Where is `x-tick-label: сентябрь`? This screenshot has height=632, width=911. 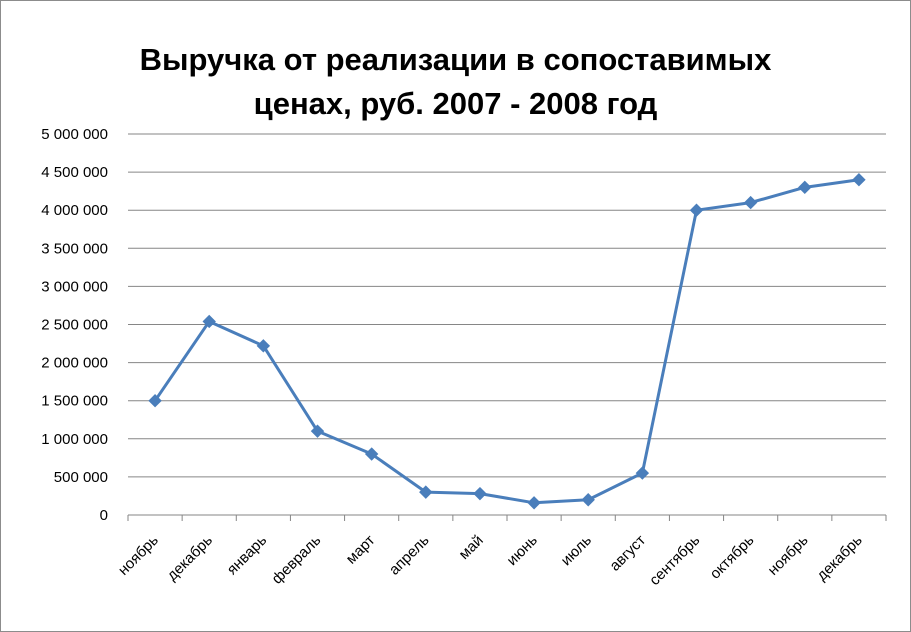 x-tick-label: сентябрь is located at coordinates (674, 560).